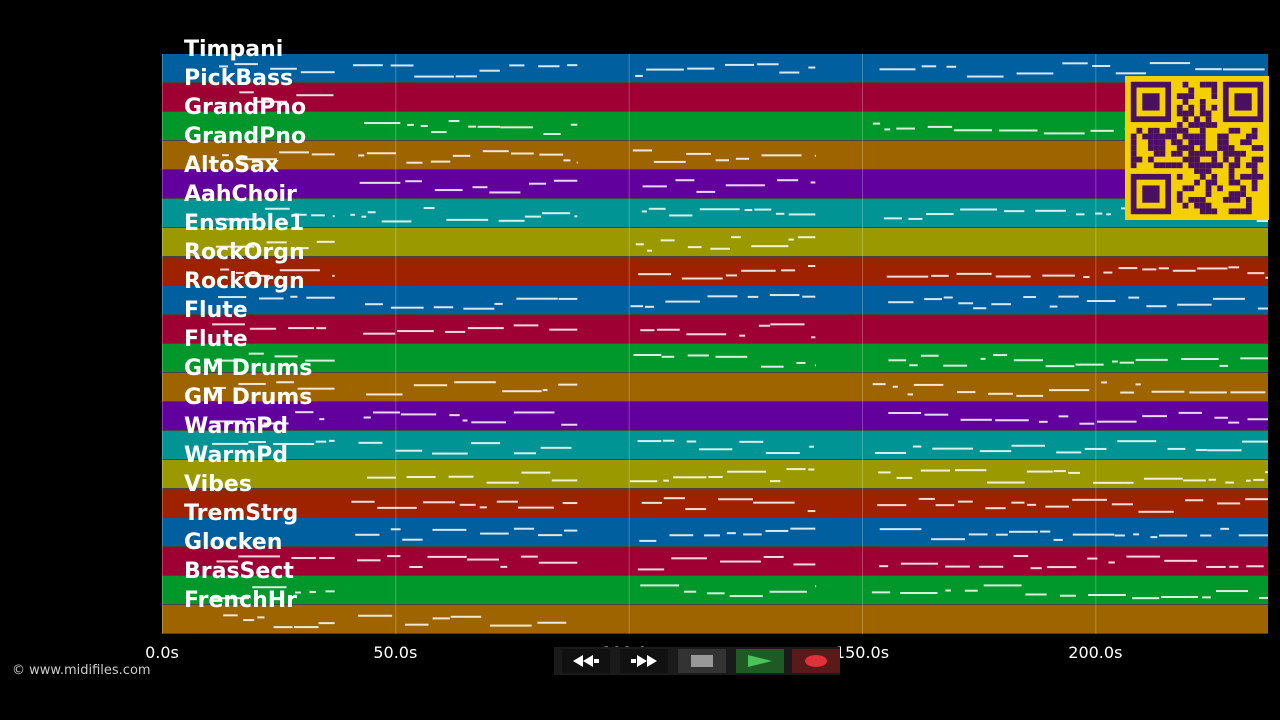 The height and width of the screenshot is (720, 1280). What do you see at coordinates (218, 484) in the screenshot?
I see `track-label: Vibes` at bounding box center [218, 484].